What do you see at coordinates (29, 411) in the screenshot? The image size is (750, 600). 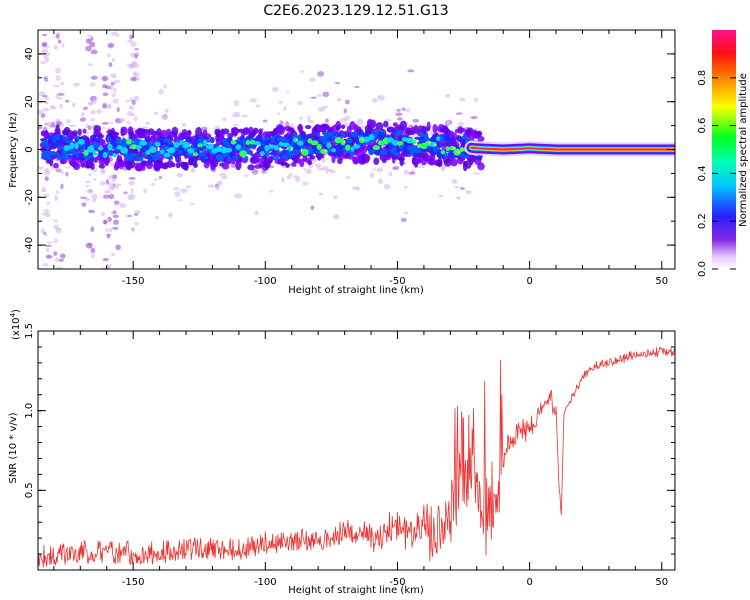 I see `snr-y-tick-label: 1.0` at bounding box center [29, 411].